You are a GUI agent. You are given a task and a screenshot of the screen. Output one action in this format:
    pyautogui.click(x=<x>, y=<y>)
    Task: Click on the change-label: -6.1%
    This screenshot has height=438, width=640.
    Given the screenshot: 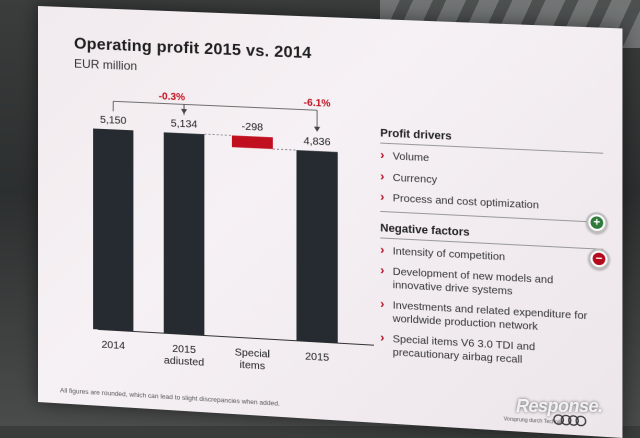 What is the action you would take?
    pyautogui.click(x=317, y=103)
    